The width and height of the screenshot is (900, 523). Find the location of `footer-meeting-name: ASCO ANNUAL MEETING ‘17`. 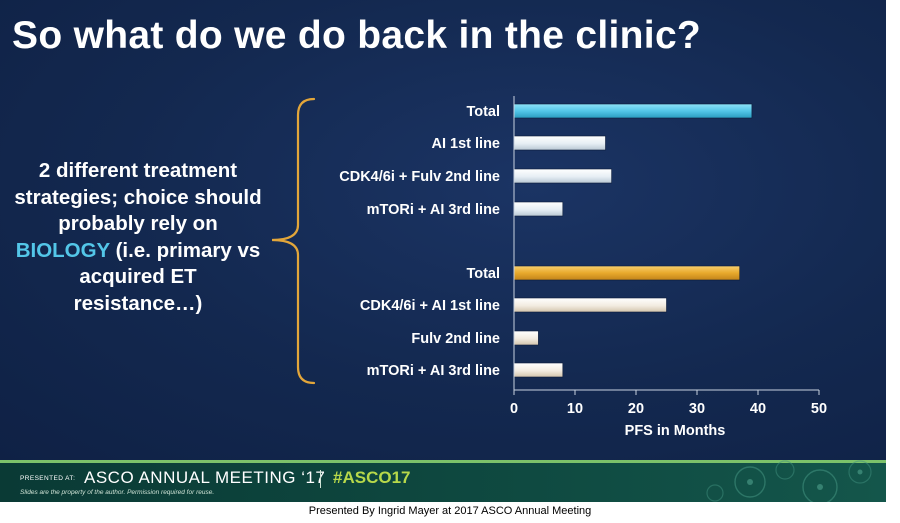

footer-meeting-name: ASCO ANNUAL MEETING ‘17 is located at coordinates (205, 477).